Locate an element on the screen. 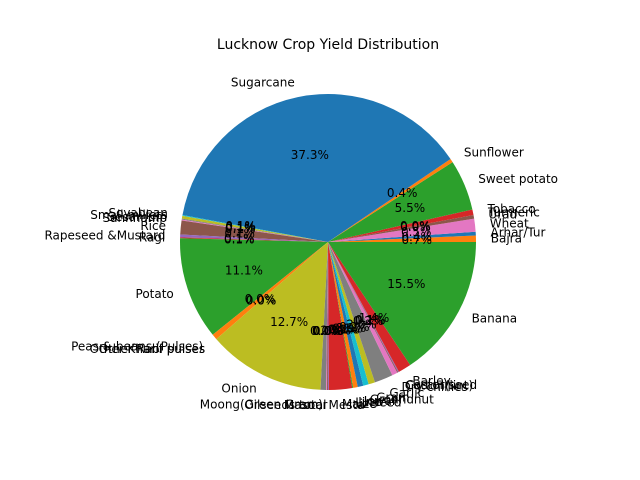 The height and width of the screenshot is (480, 640). chart-title: Lucknow Crop Yield Distribution is located at coordinates (328, 45).